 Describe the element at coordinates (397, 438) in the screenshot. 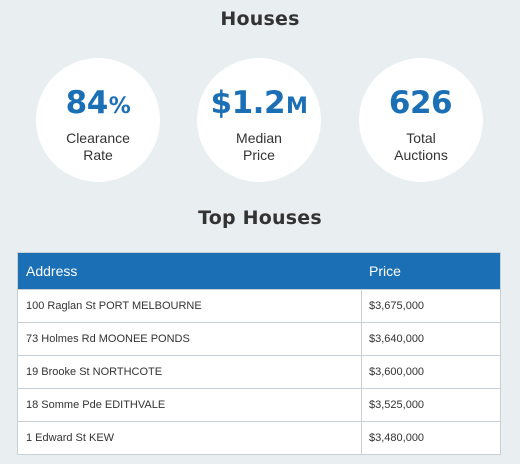

I see `price-cell: $3,480,000` at that location.